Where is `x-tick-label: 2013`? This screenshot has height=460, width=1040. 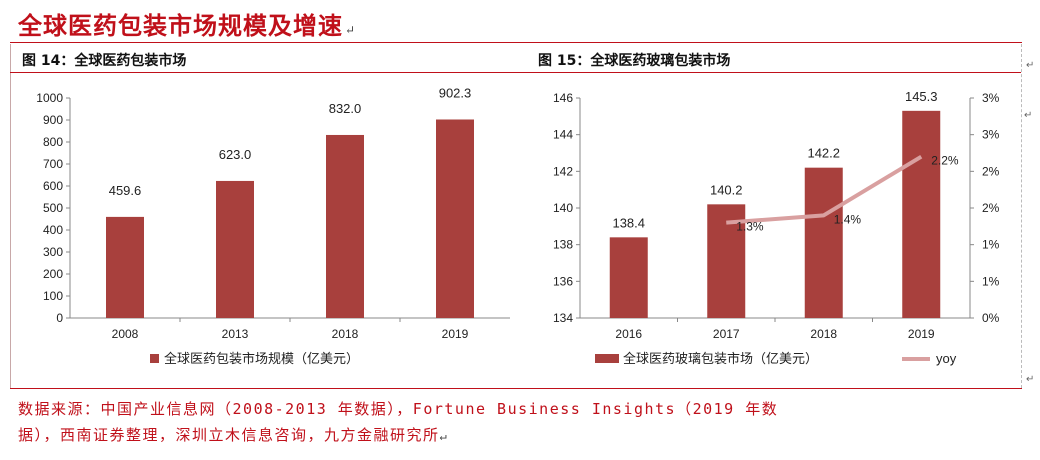 x-tick-label: 2013 is located at coordinates (235, 334).